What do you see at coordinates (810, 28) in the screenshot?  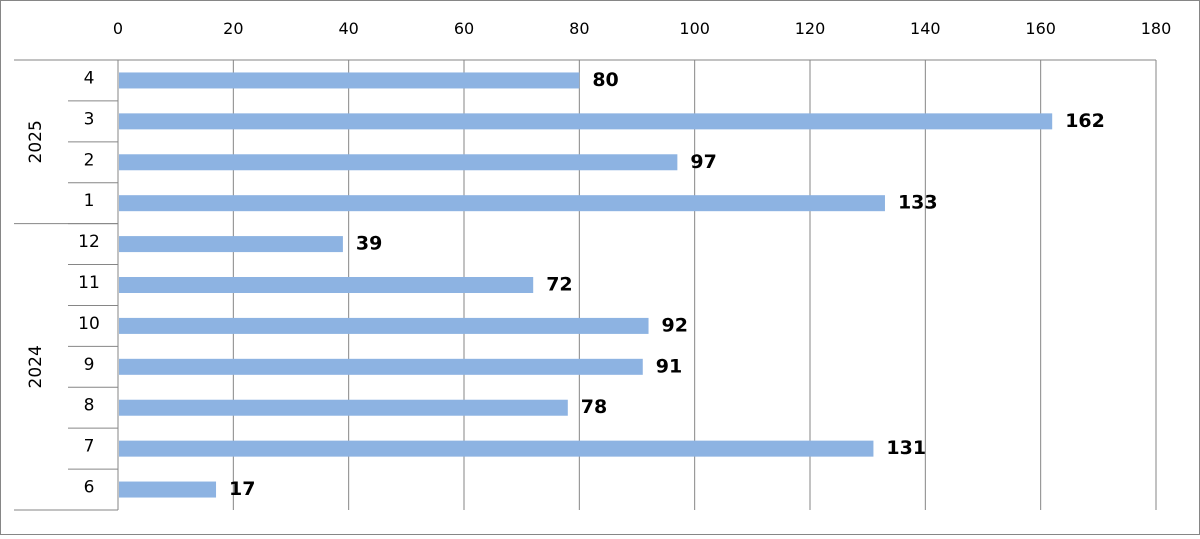 I see `x-tick-label: 120` at bounding box center [810, 28].